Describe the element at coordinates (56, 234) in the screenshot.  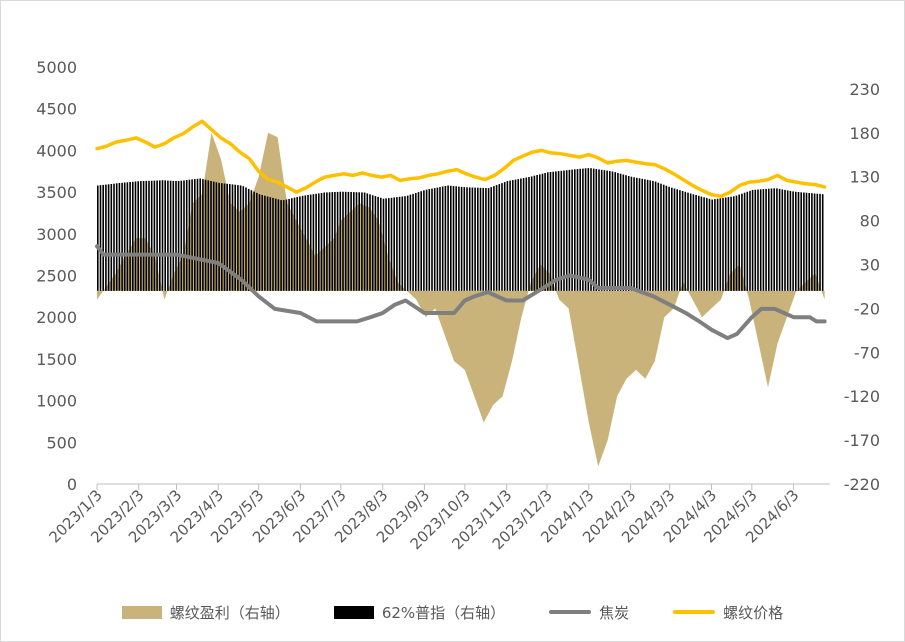
I see `y-left-tick-label: 3000` at that location.